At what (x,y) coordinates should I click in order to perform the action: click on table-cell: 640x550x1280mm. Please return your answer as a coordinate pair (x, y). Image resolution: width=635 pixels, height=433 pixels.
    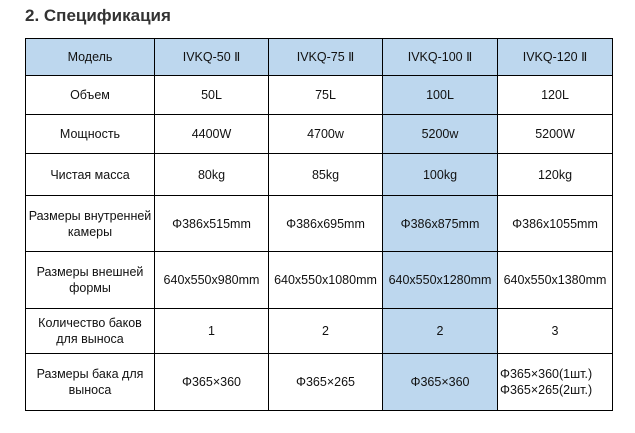
    Looking at the image, I should click on (440, 280).